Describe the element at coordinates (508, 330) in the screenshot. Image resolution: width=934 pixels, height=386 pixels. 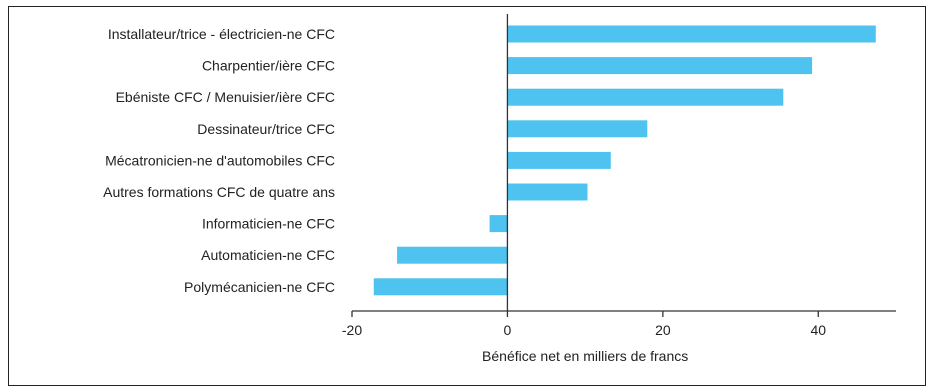
I see `x-tick-label: 0` at that location.